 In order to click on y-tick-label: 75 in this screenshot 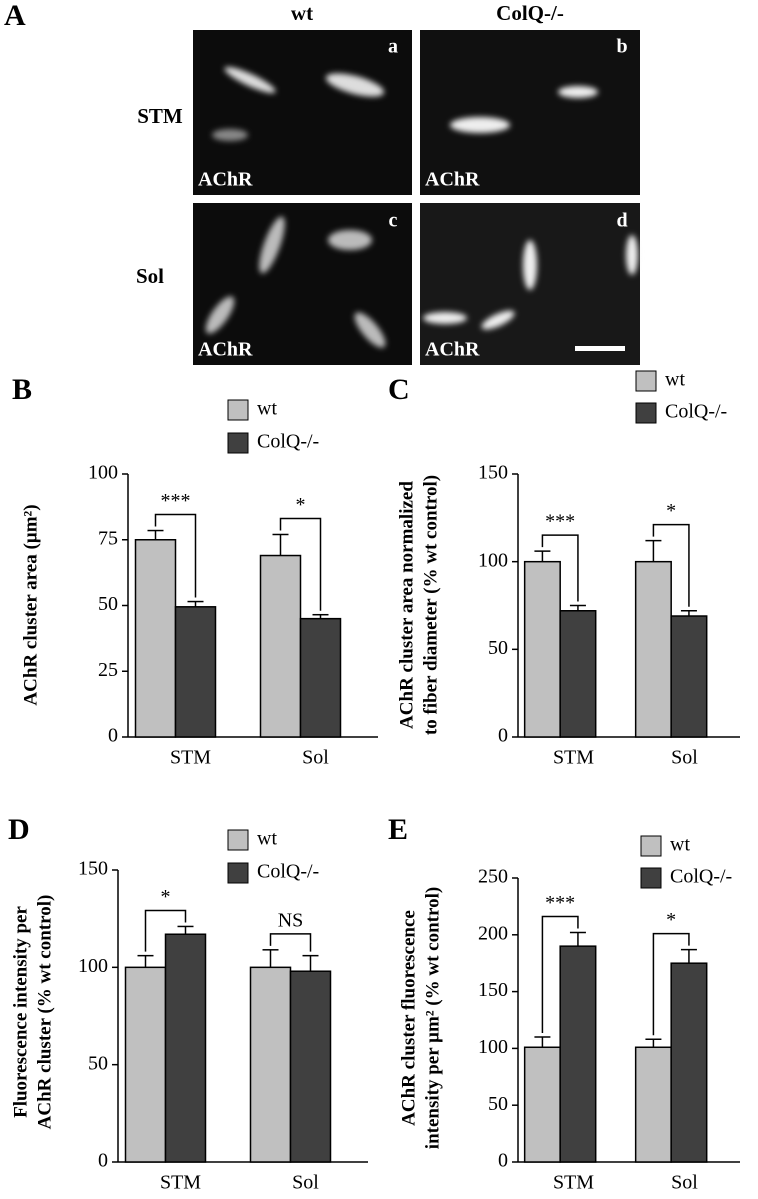, I will do `click(108, 538)`.